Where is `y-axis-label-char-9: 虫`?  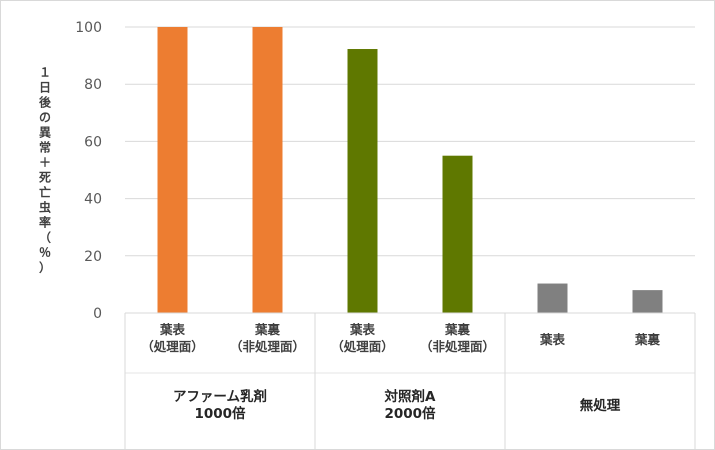
y-axis-label-char-9: 虫 is located at coordinates (45, 207).